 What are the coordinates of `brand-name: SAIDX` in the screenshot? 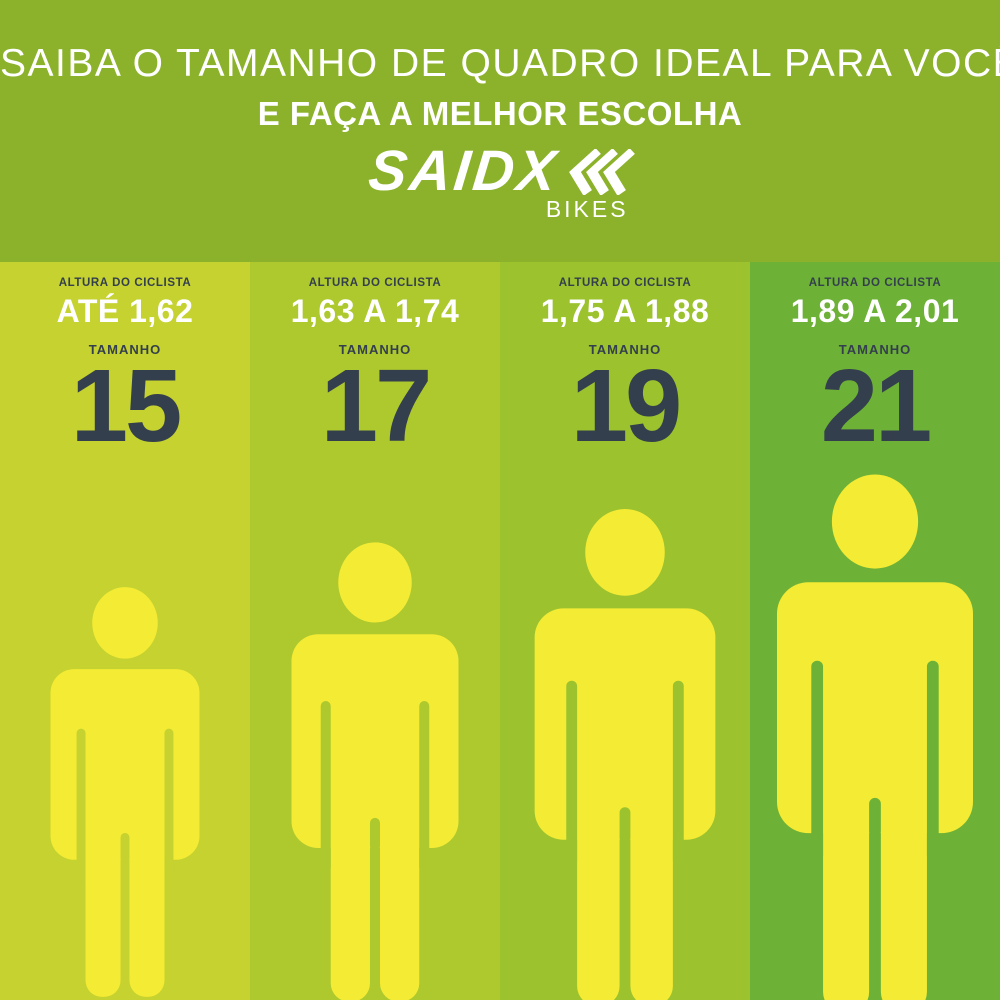 It's located at (464, 171).